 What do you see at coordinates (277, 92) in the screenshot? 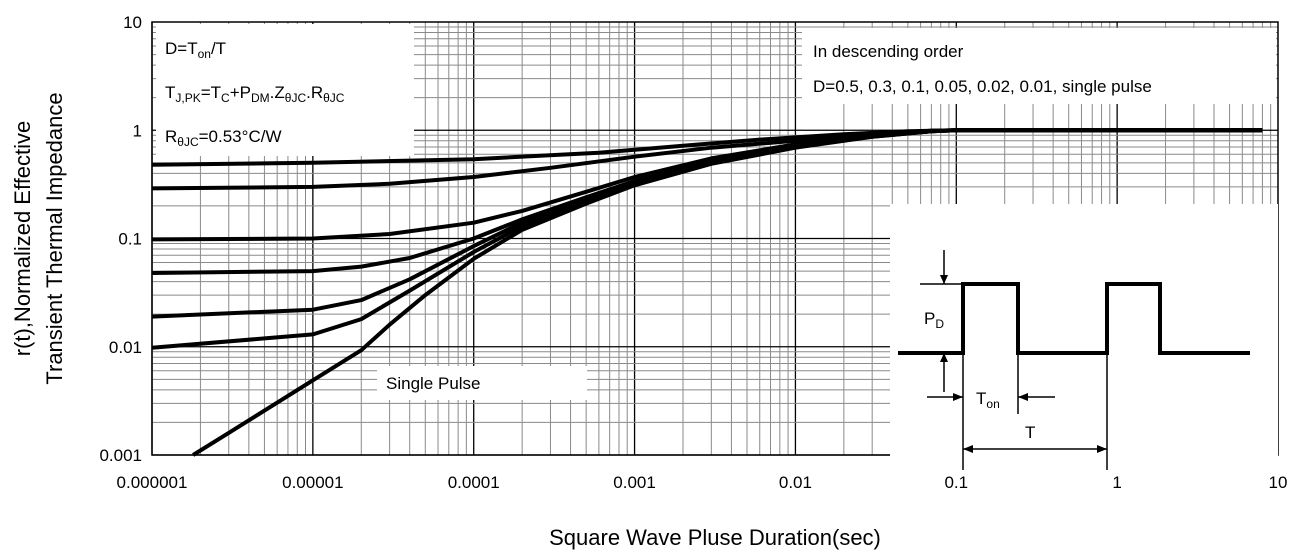
I see `tj-formula-part: .Z` at bounding box center [277, 92].